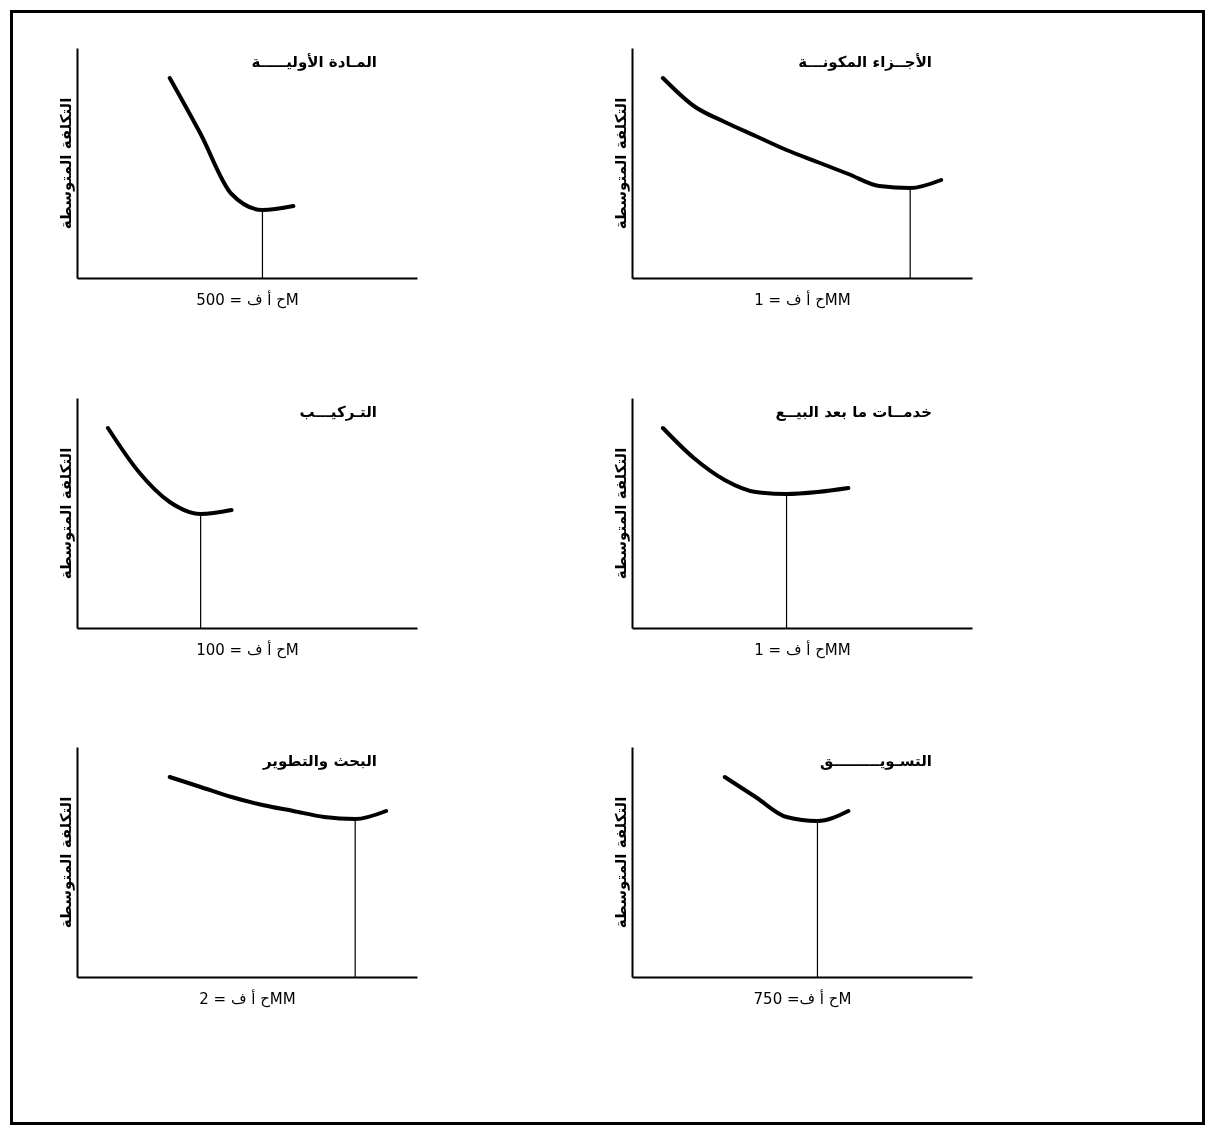 The height and width of the screenshot is (1146, 1227). Describe the element at coordinates (247, 649) in the screenshot. I see `x-axis-title: ح أ ف = 100M` at that location.